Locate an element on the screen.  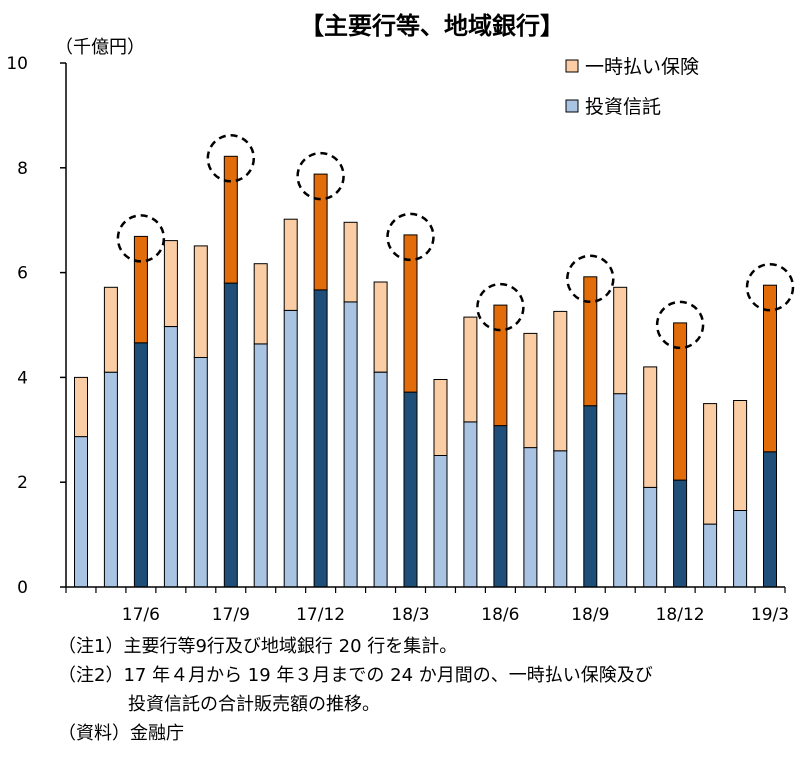
y-tick-label-0: 0 is located at coordinates (22, 588).